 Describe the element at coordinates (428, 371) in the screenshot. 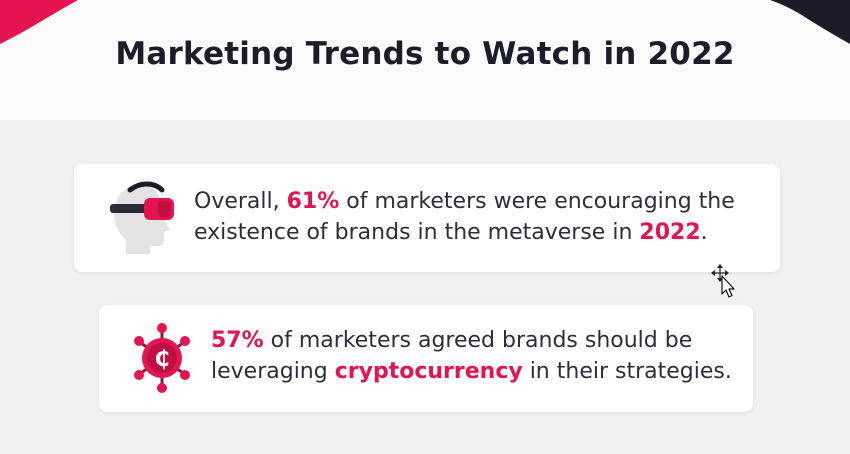

I see `stat-keyword-cryptocurrency: cryptocurrency` at that location.